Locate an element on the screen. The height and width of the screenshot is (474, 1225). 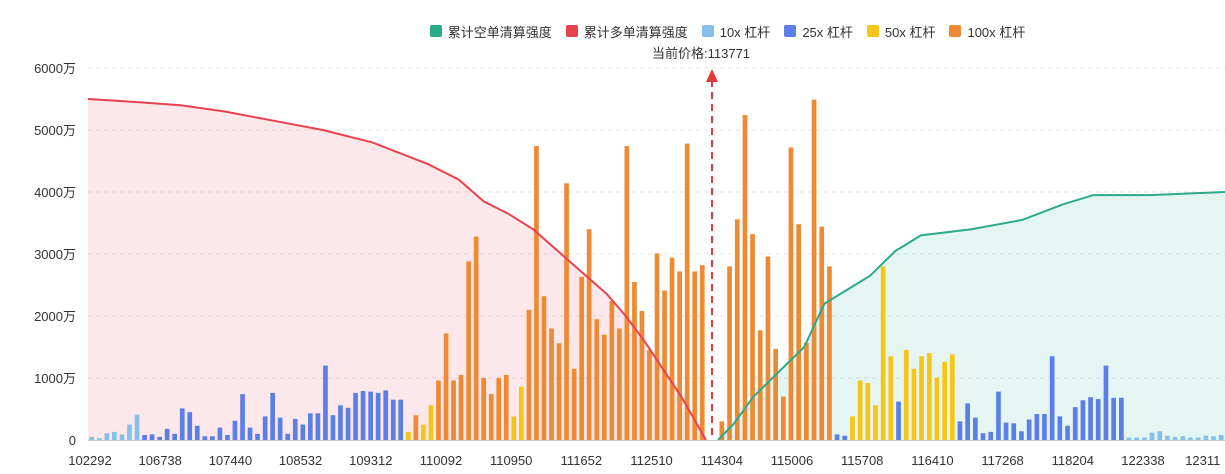
legend-item: 100x 杠杆 is located at coordinates (987, 31).